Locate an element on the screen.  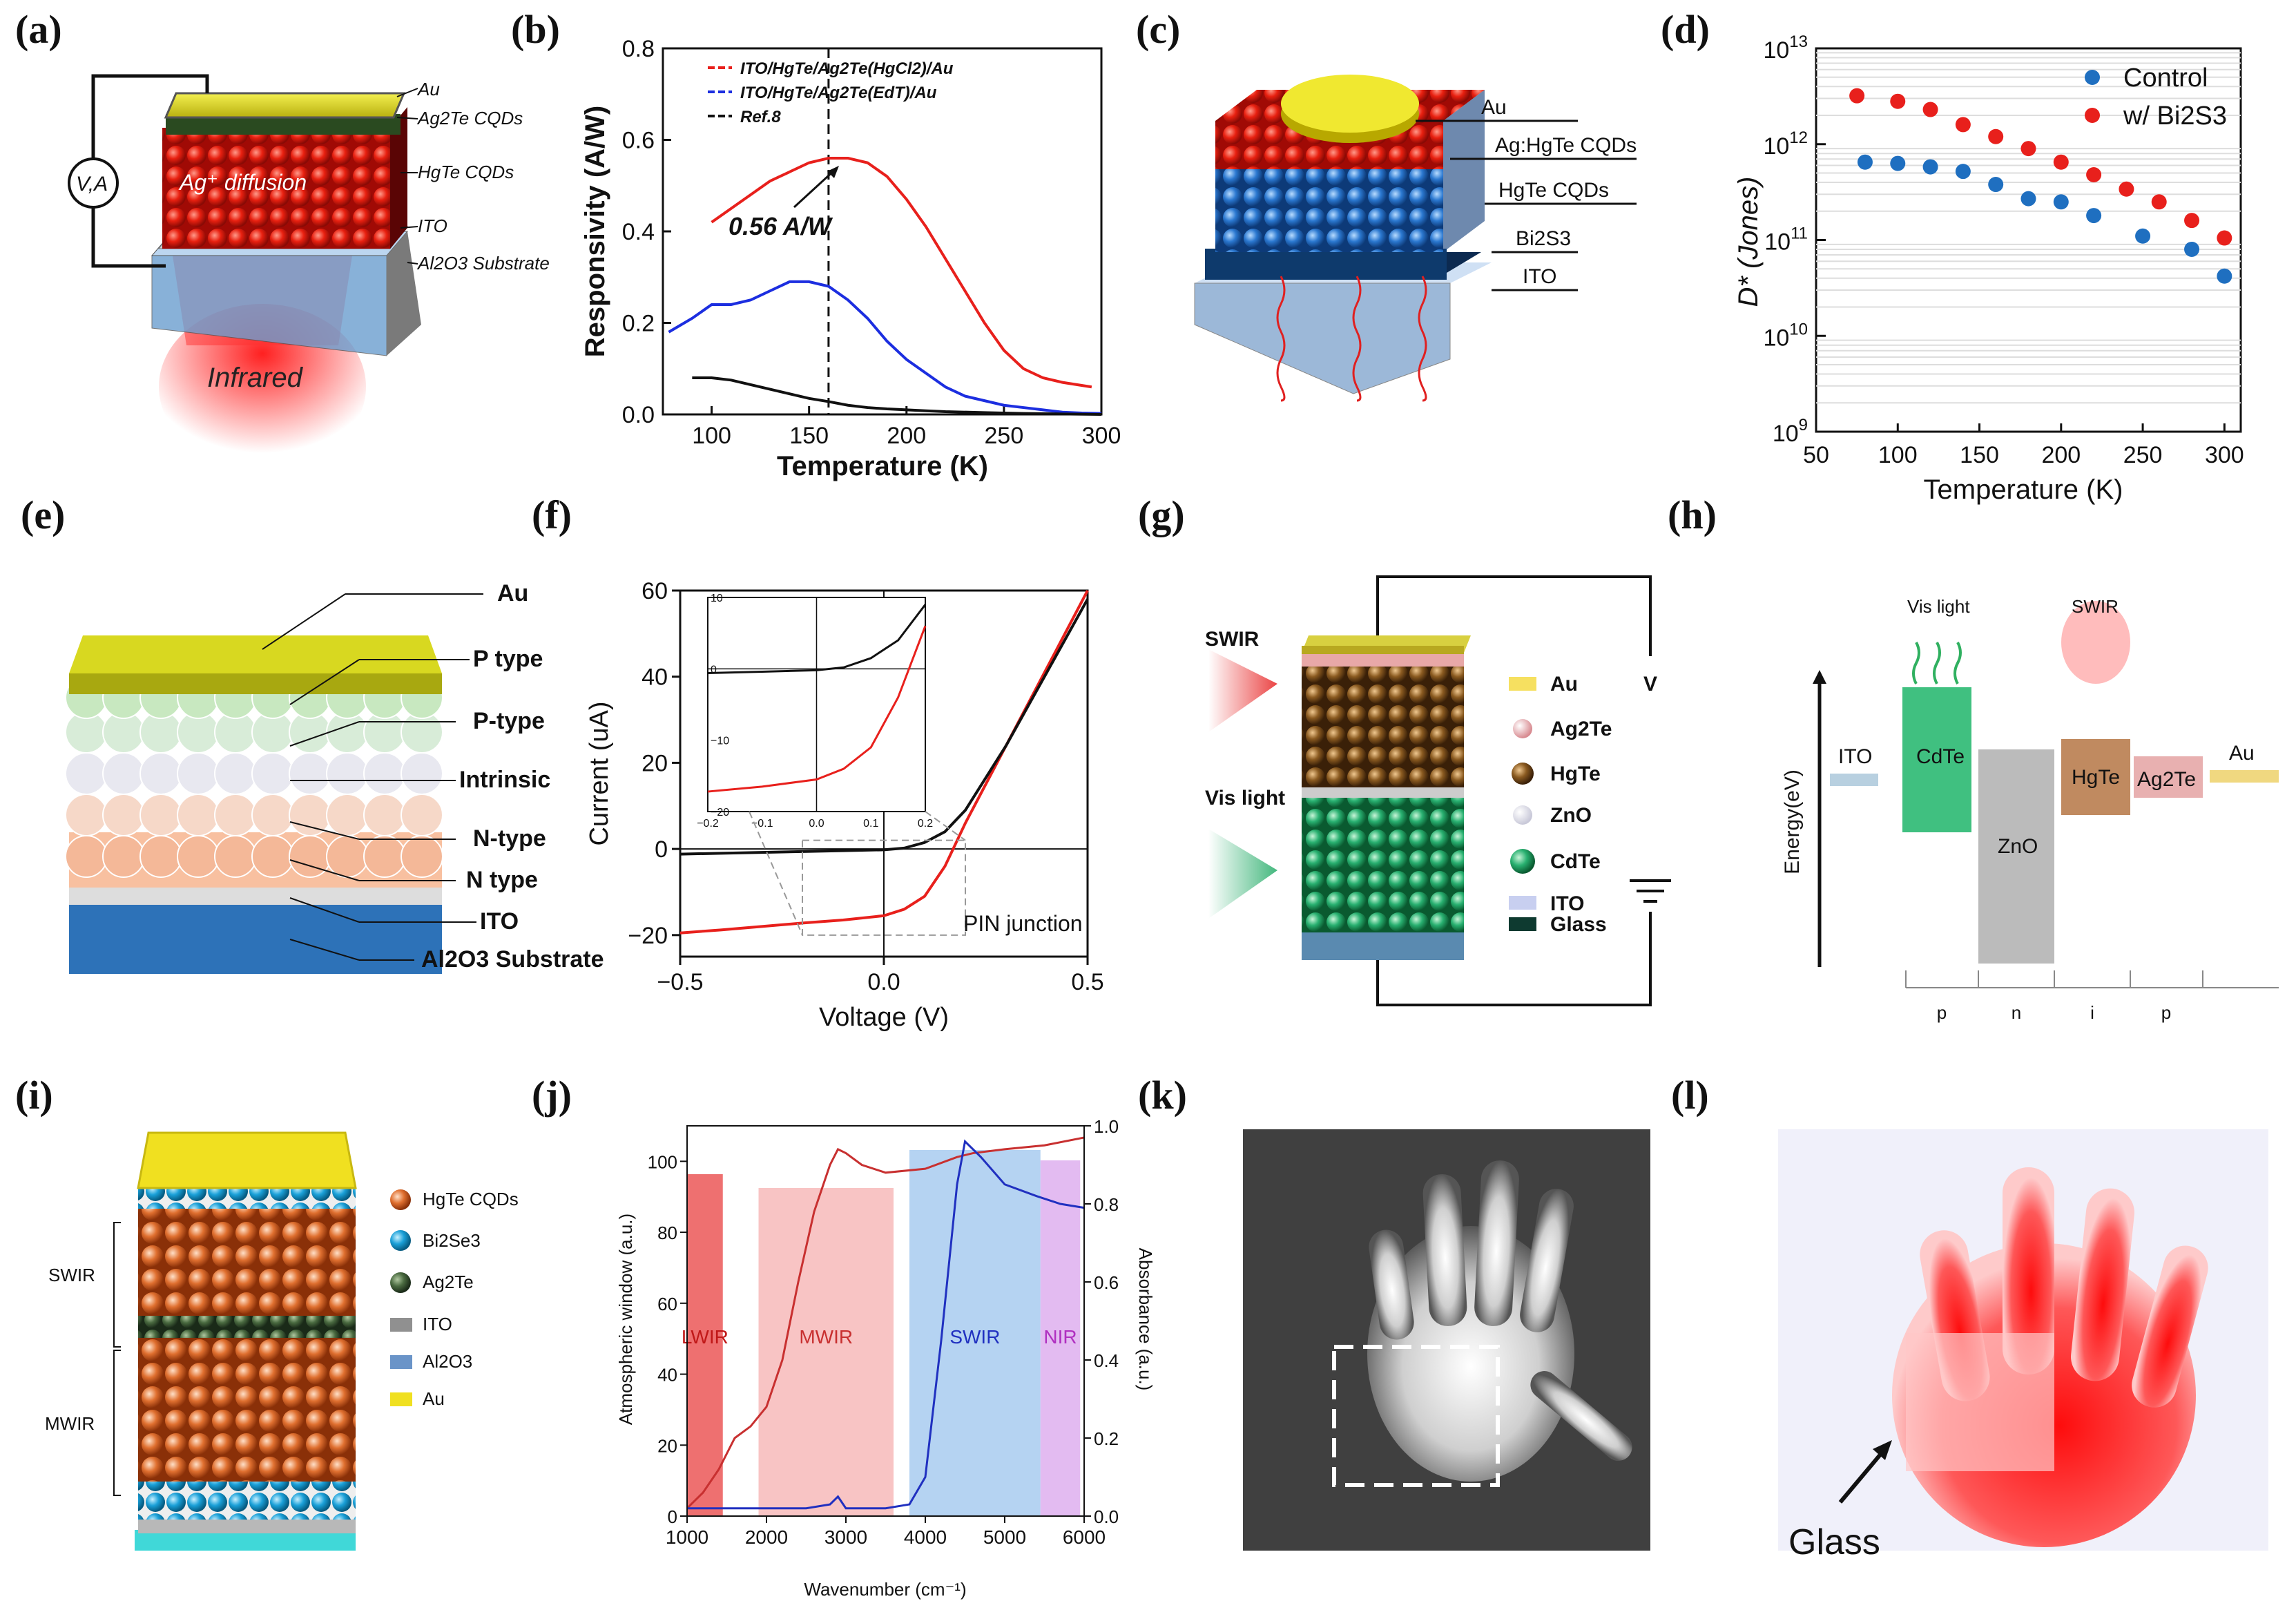
c-layer-aghgte: Ag:HgTe CQDs is located at coordinates (1566, 145).